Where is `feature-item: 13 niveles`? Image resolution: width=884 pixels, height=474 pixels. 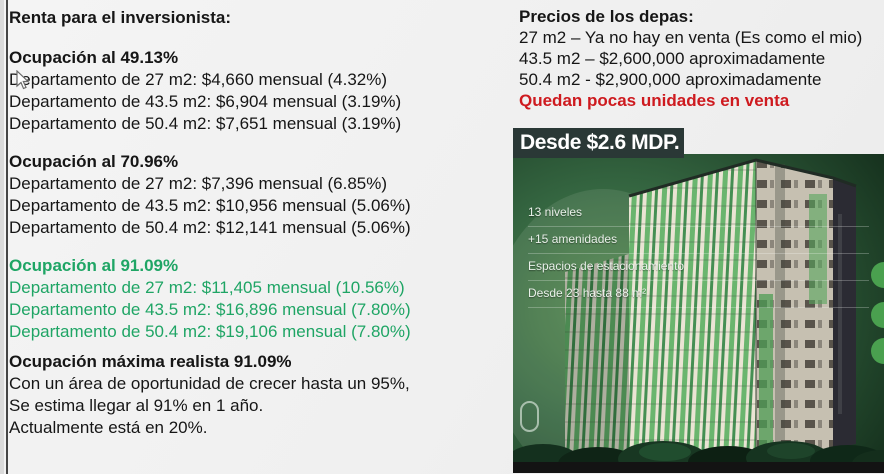 feature-item: 13 niveles is located at coordinates (698, 216).